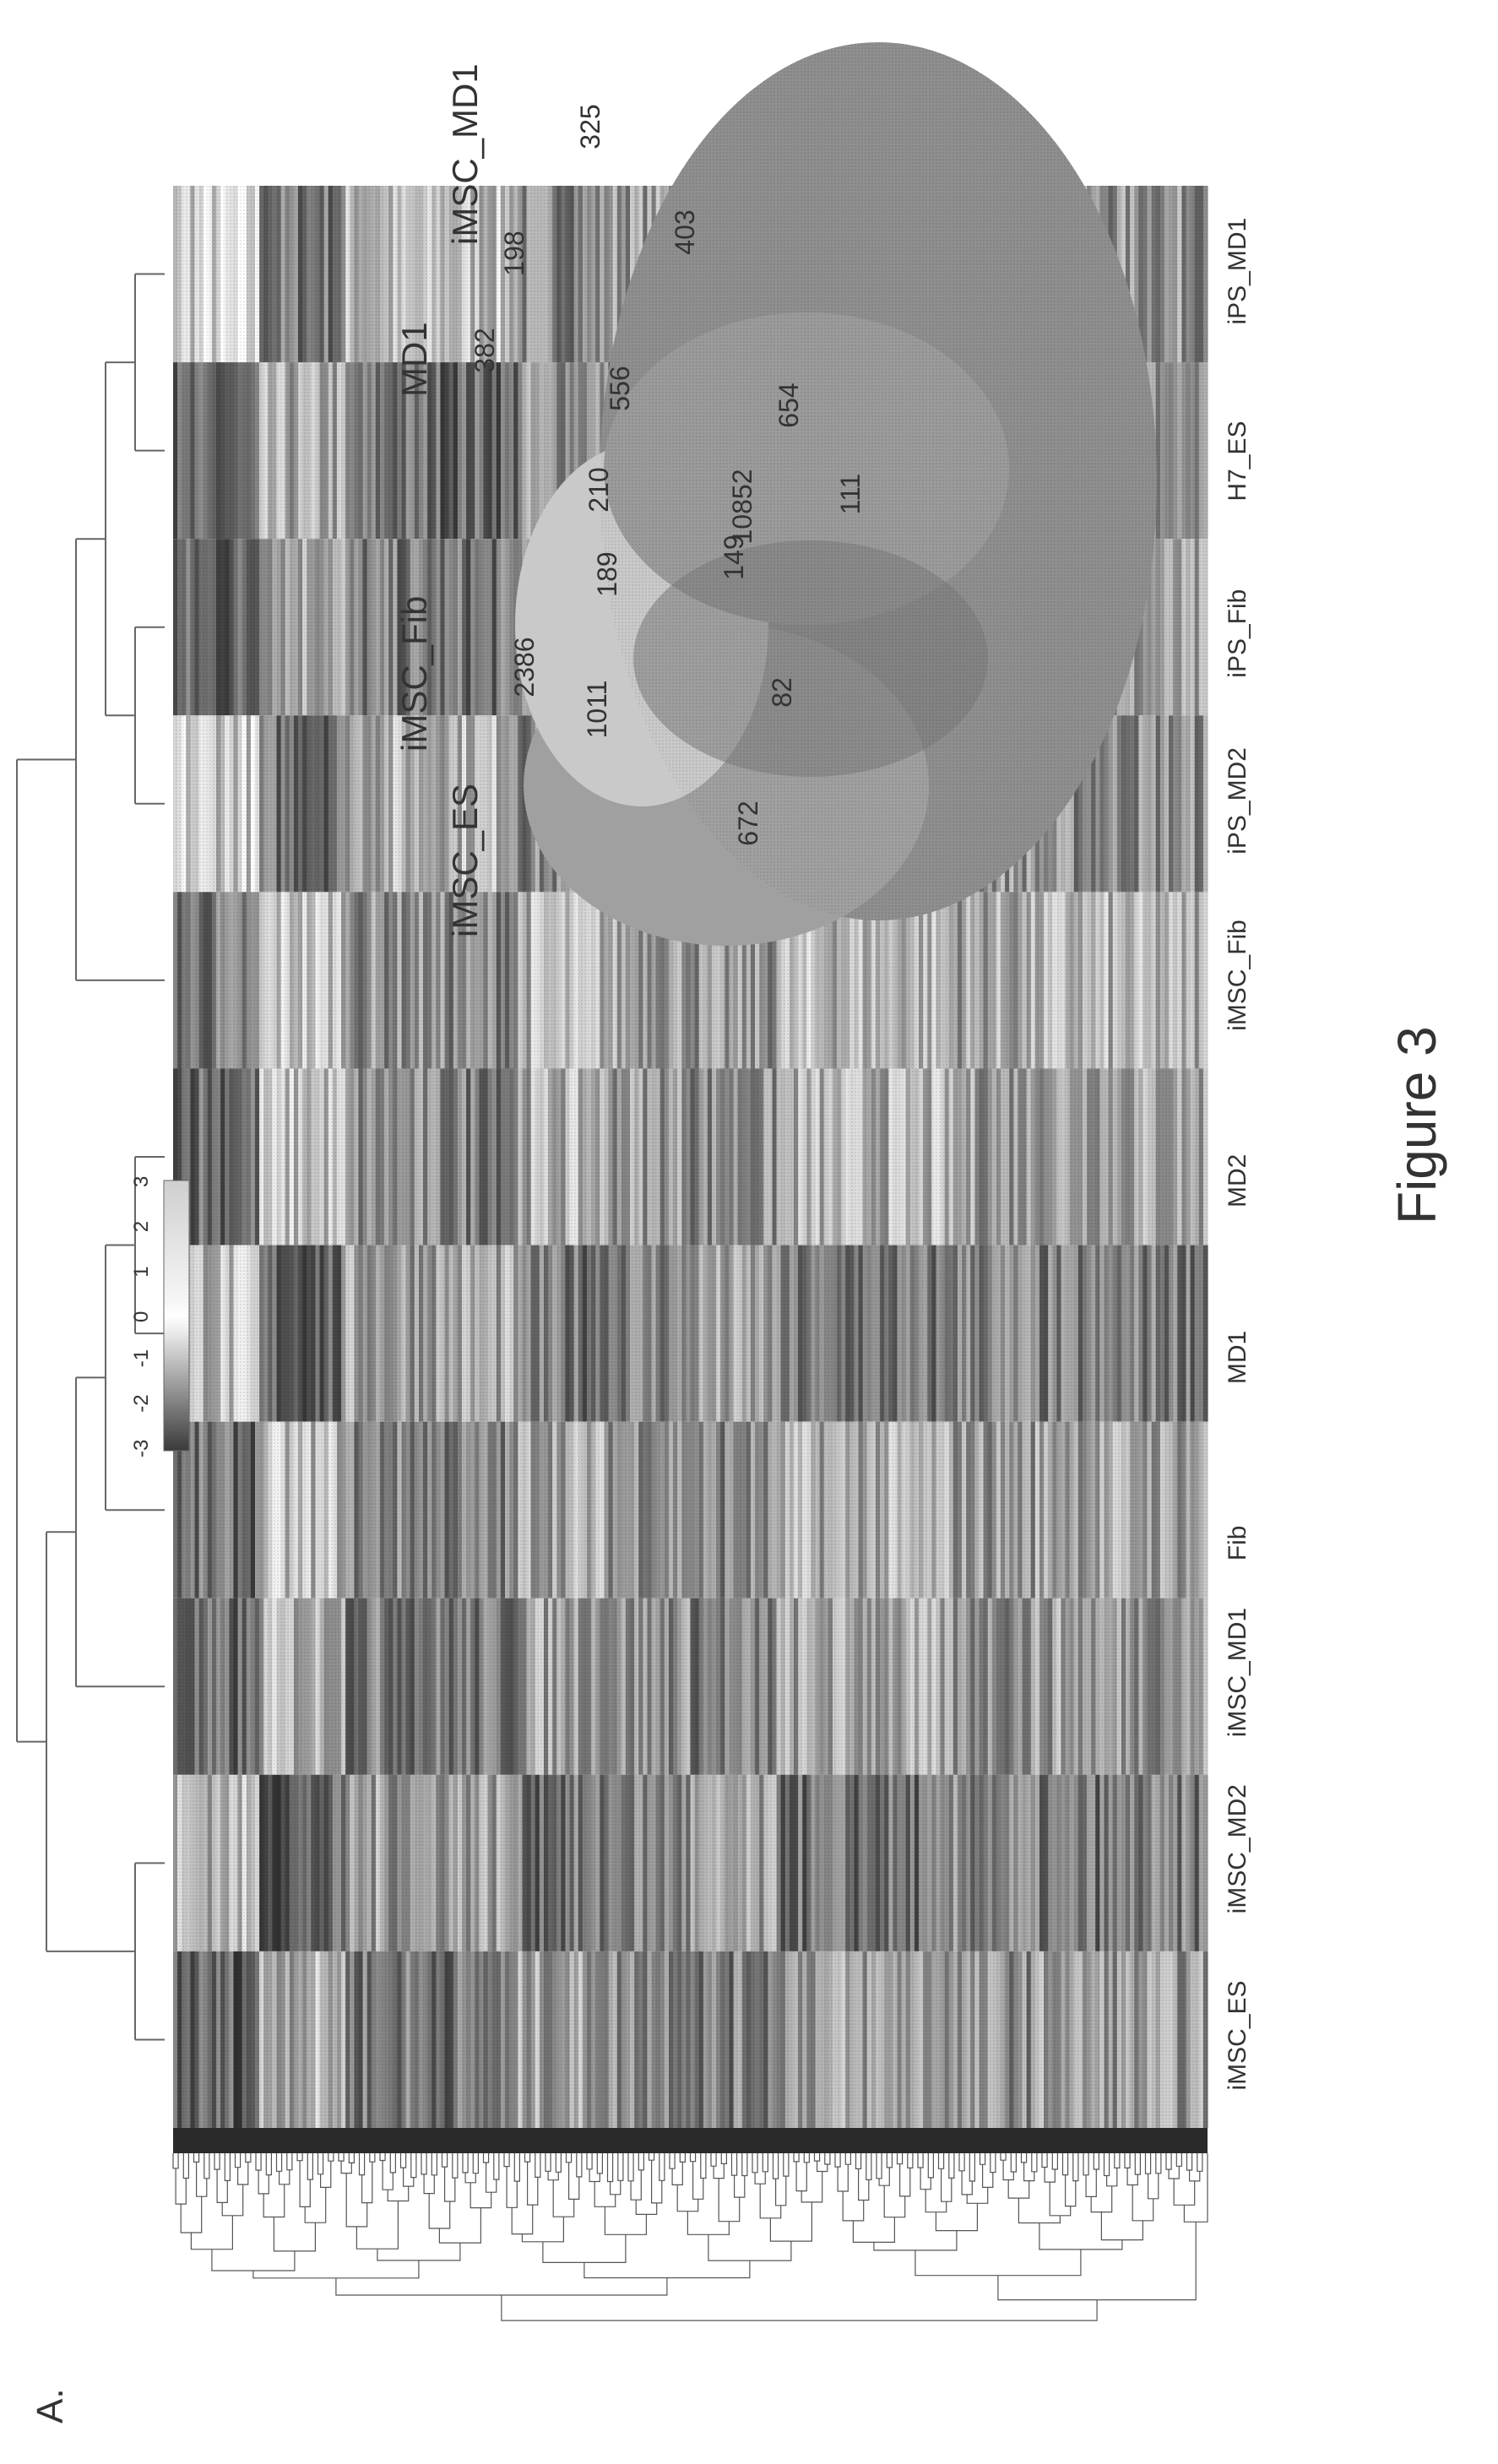  I want to click on colorbar-tick-label: 1, so click(141, 1271).